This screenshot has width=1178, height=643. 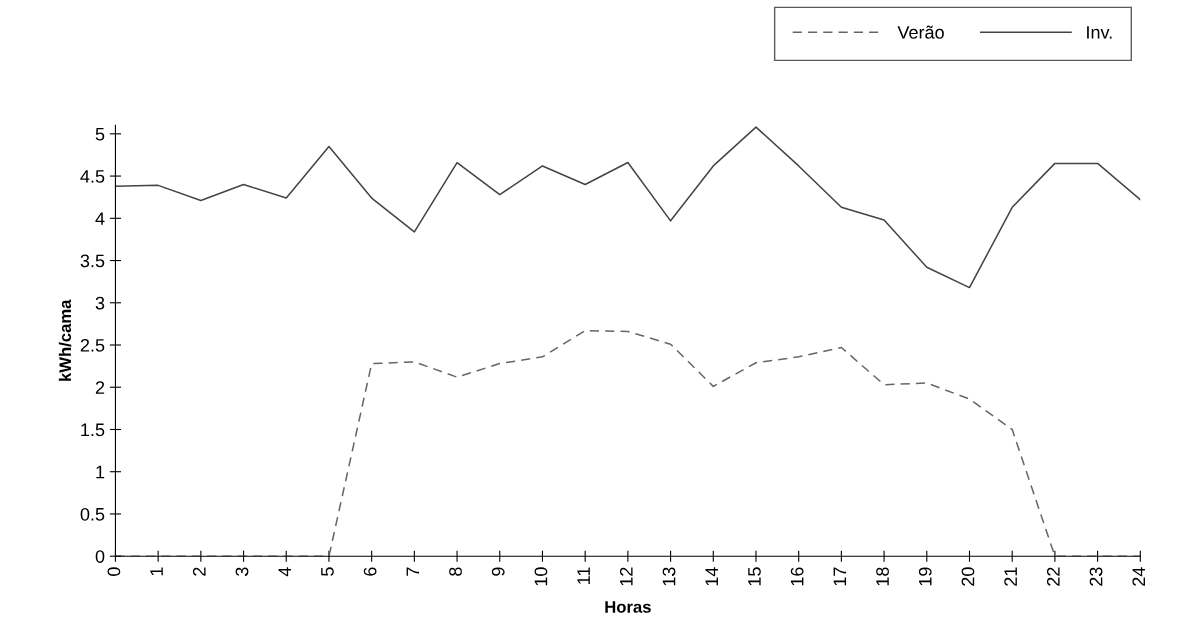 What do you see at coordinates (100, 218) in the screenshot?
I see `y-tick-label: 4` at bounding box center [100, 218].